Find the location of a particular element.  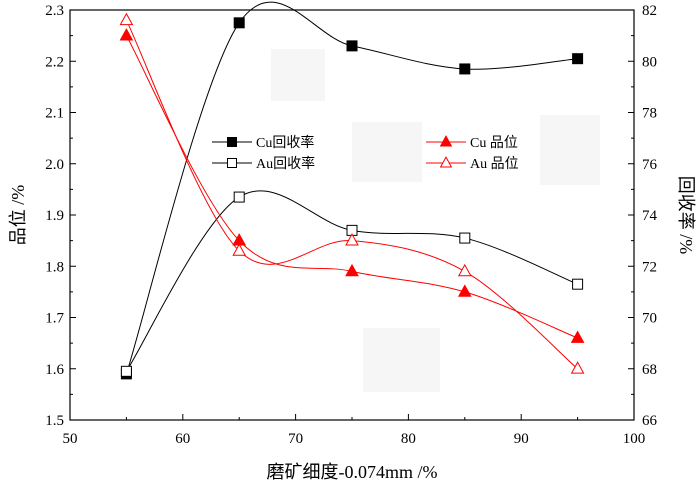

x-tick-label: 50 is located at coordinates (70, 439).